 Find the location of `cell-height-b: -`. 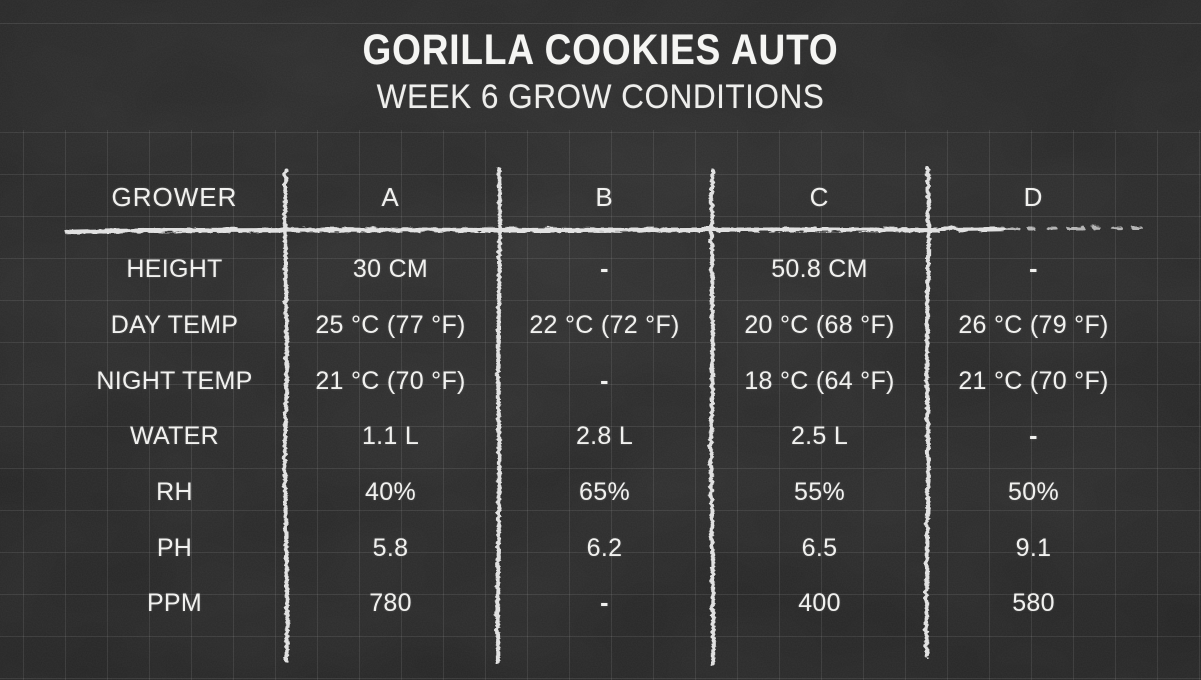

cell-height-b: - is located at coordinates (604, 269).